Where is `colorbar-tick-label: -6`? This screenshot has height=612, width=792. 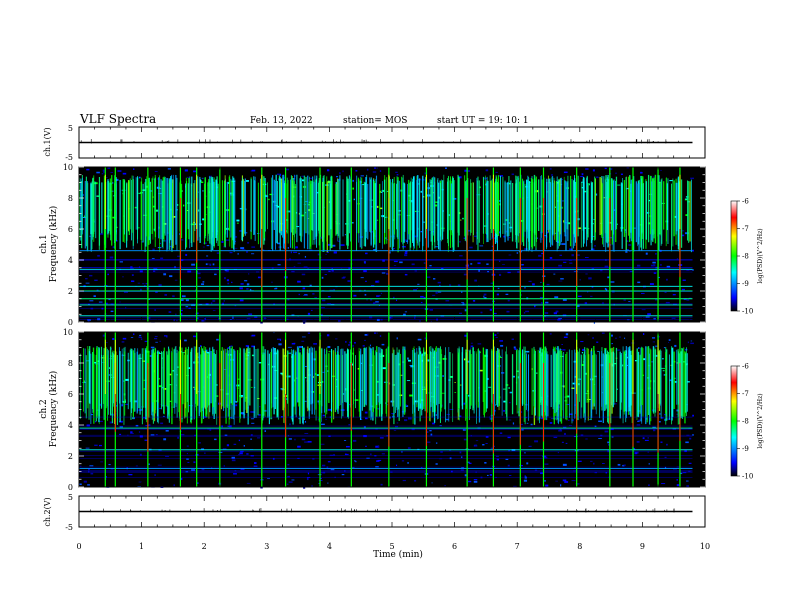 colorbar-tick-label: -6 is located at coordinates (745, 202).